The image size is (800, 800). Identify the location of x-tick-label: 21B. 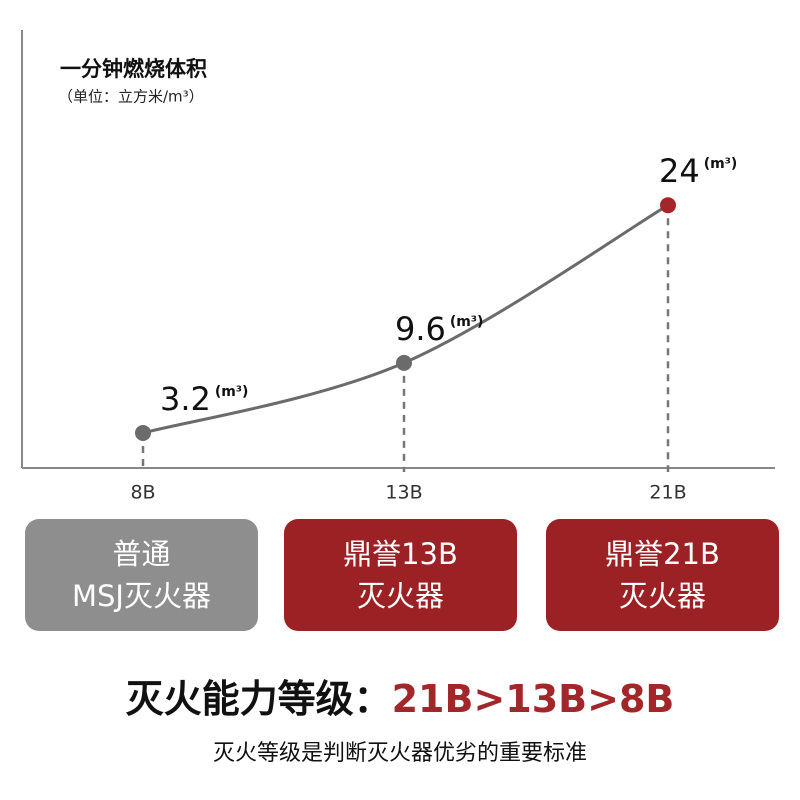
(667, 493).